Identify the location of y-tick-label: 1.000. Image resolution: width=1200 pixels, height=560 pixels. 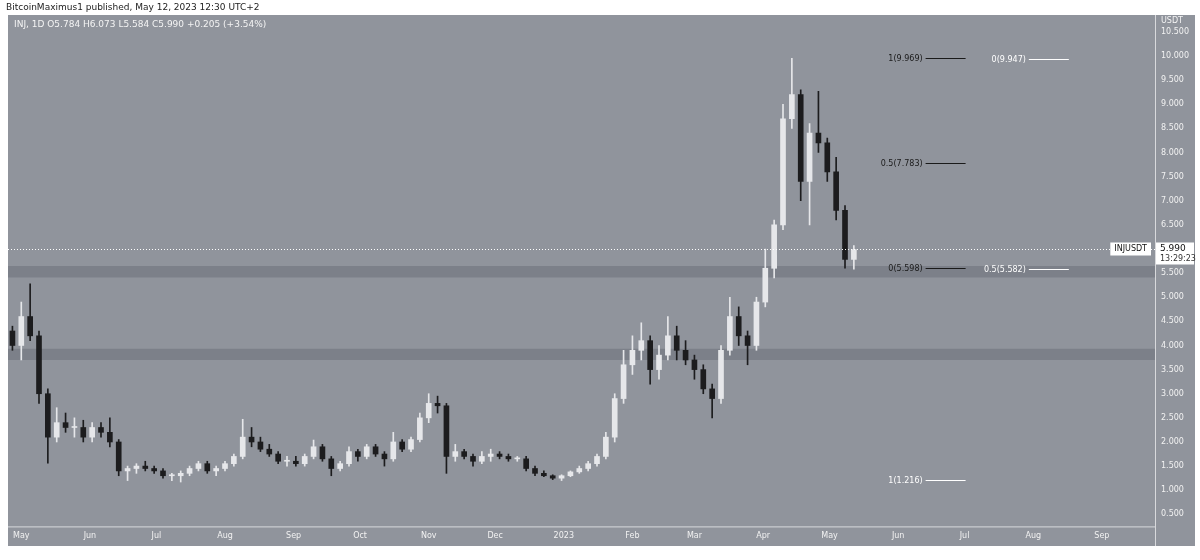
(1172, 490).